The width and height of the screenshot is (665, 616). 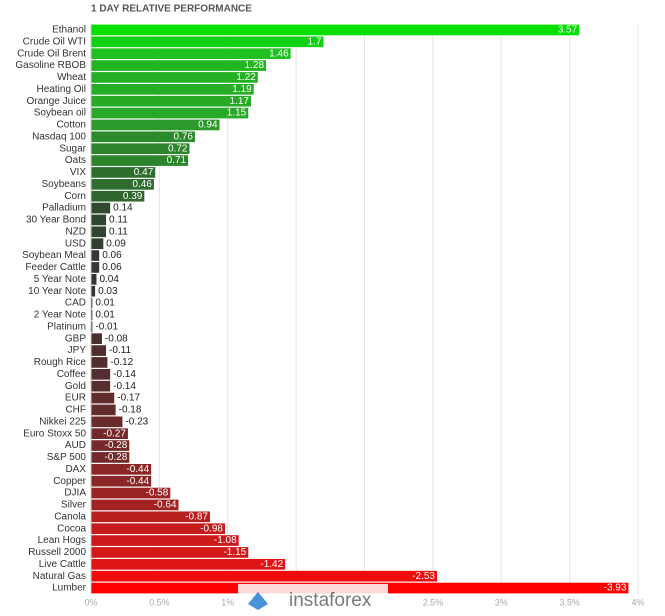 What do you see at coordinates (64, 184) in the screenshot?
I see `category-label: Soybeans` at bounding box center [64, 184].